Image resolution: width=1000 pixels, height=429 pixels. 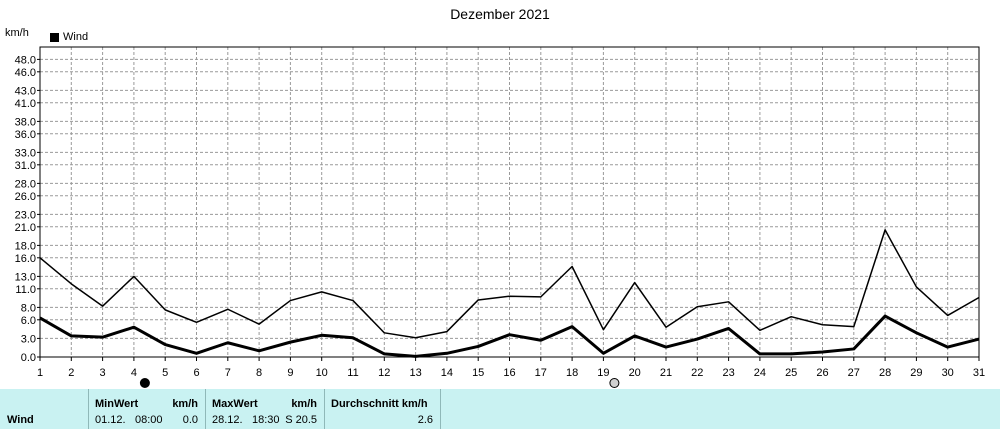 I want to click on legend-label-wind: Wind, so click(x=76, y=37).